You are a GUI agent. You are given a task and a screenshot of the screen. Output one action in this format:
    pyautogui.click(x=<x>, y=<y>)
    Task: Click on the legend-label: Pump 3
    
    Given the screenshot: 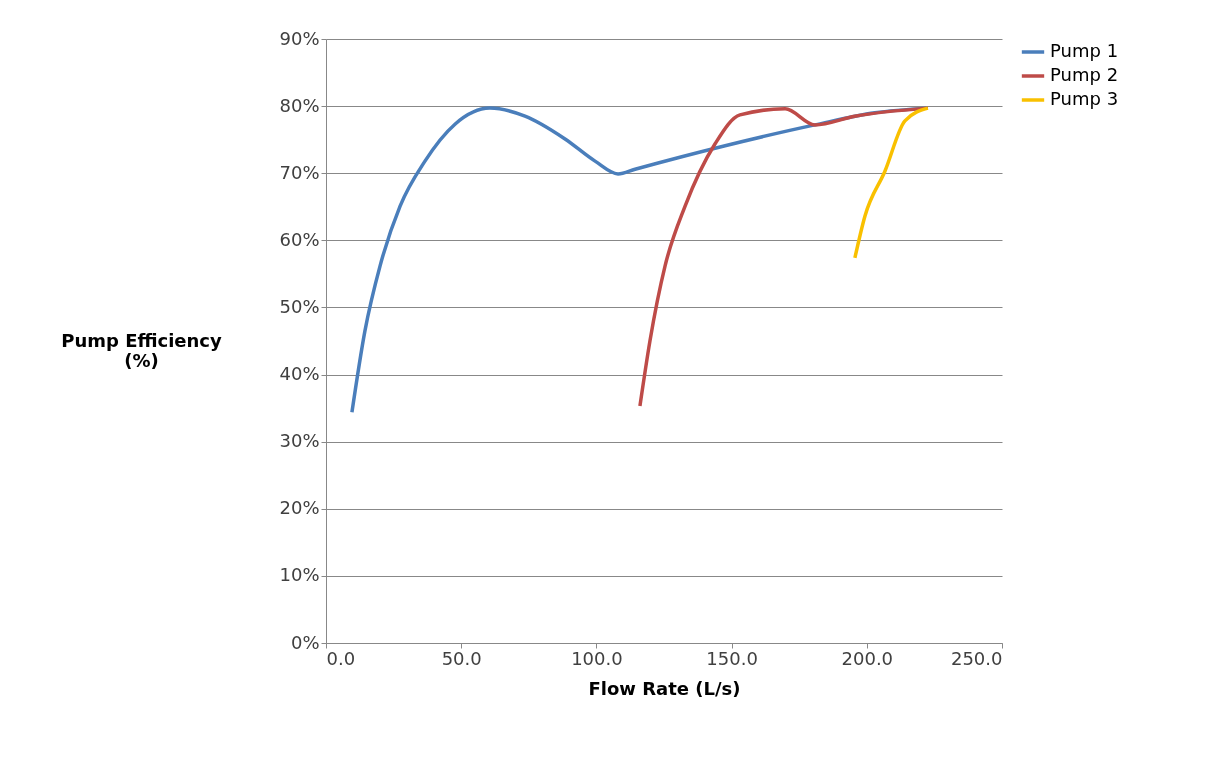 What is the action you would take?
    pyautogui.click(x=1084, y=98)
    